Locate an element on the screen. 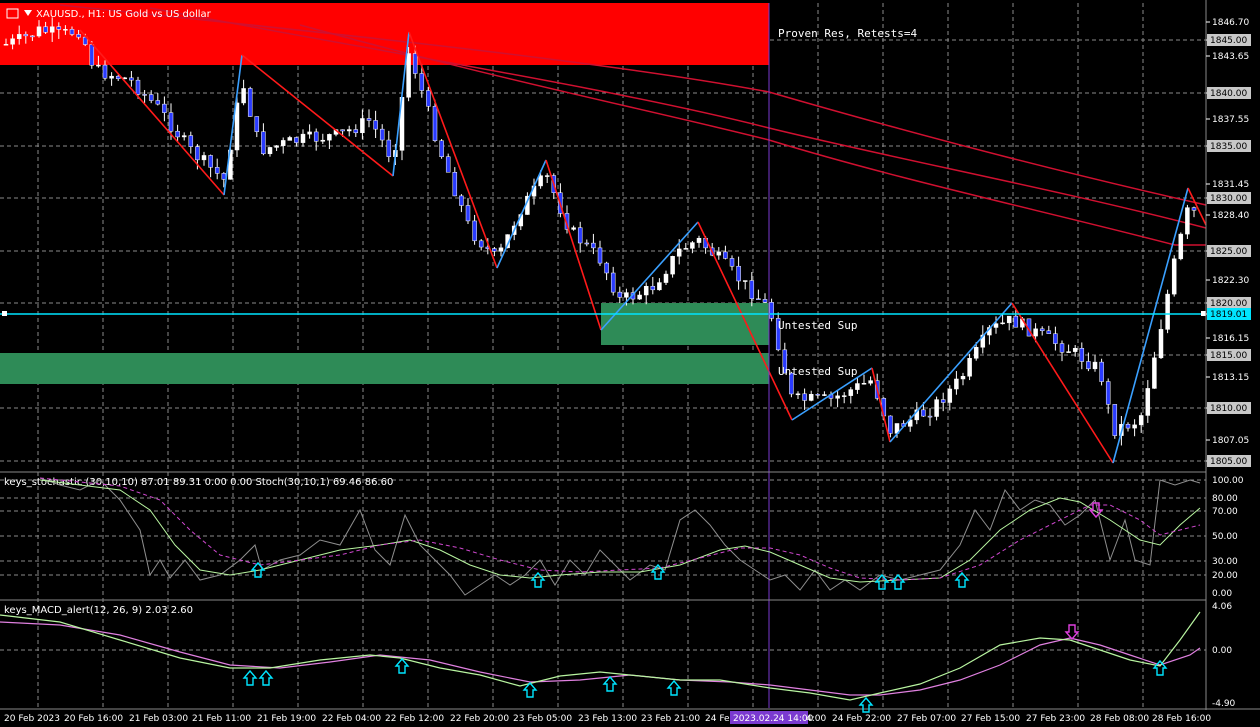 The width and height of the screenshot is (1260, 727). menu-icon is located at coordinates (12, 13).